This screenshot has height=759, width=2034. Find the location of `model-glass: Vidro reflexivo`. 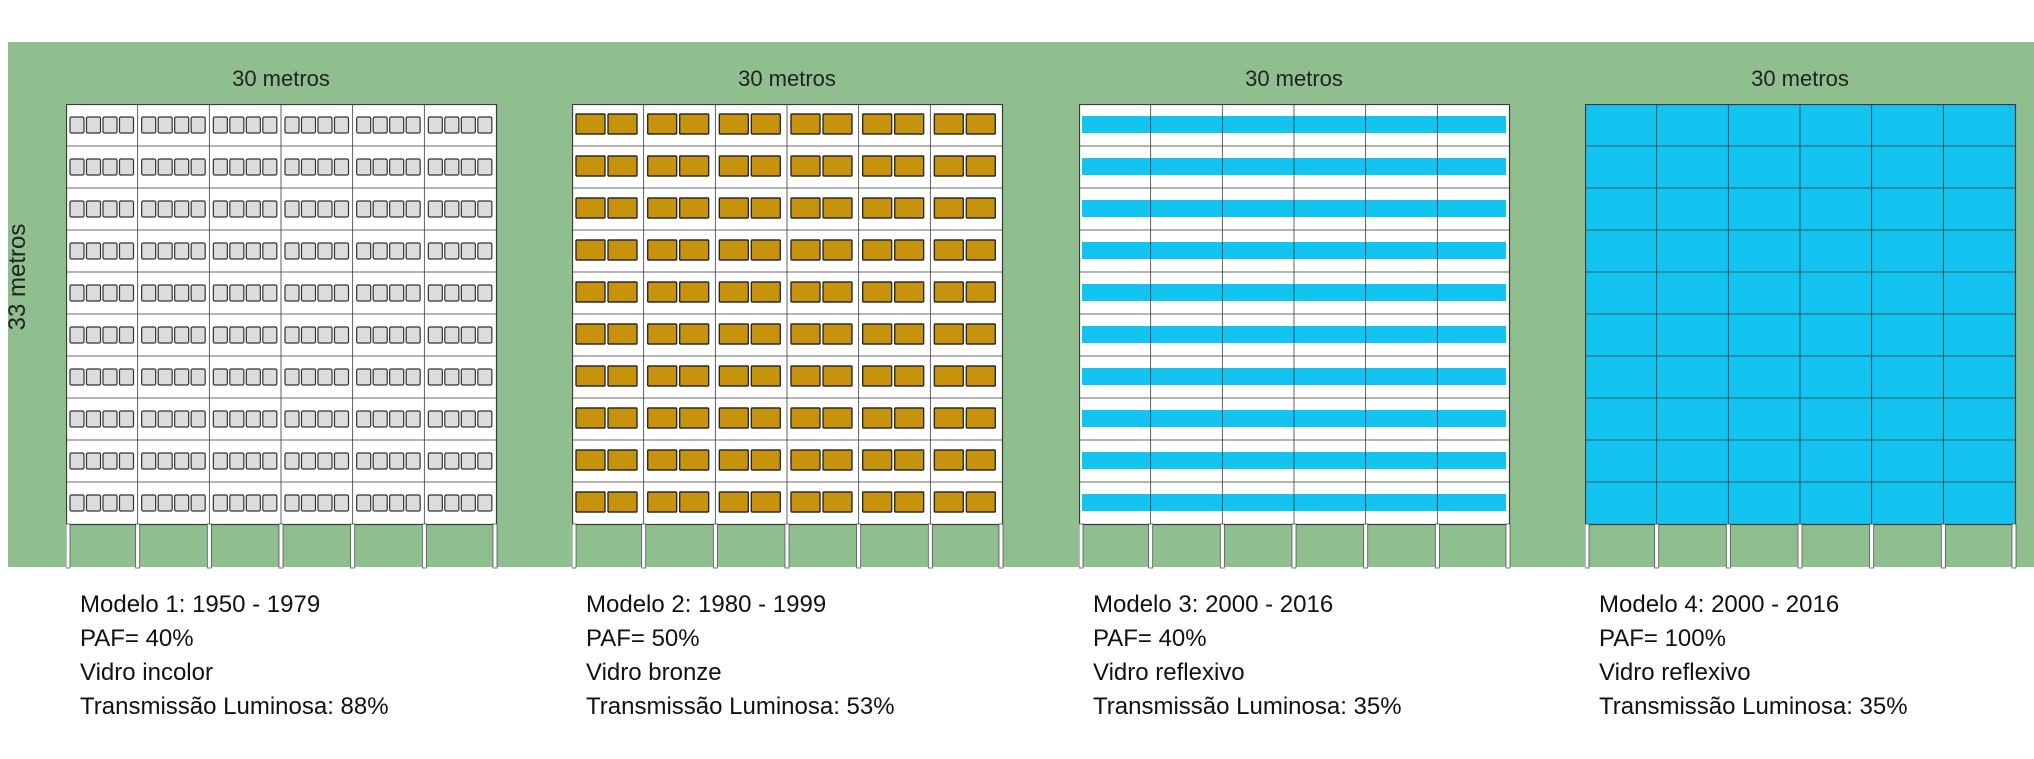

model-glass: Vidro reflexivo is located at coordinates (1169, 672).